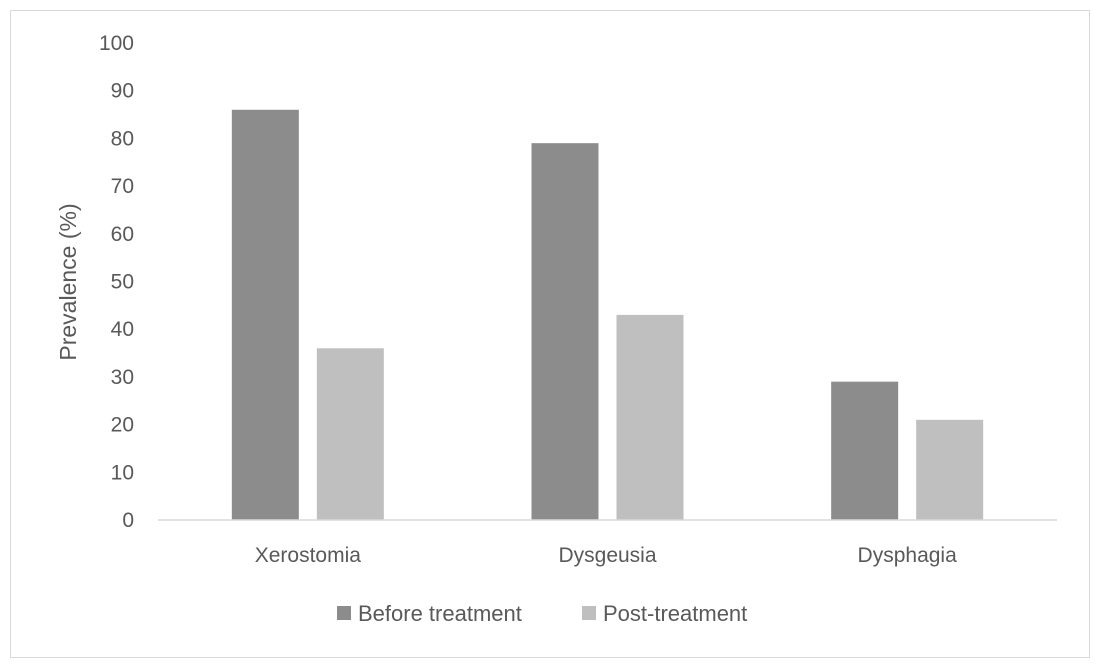 Image resolution: width=1100 pixels, height=668 pixels. What do you see at coordinates (350, 434) in the screenshot?
I see `bar-xerostomia-post` at bounding box center [350, 434].